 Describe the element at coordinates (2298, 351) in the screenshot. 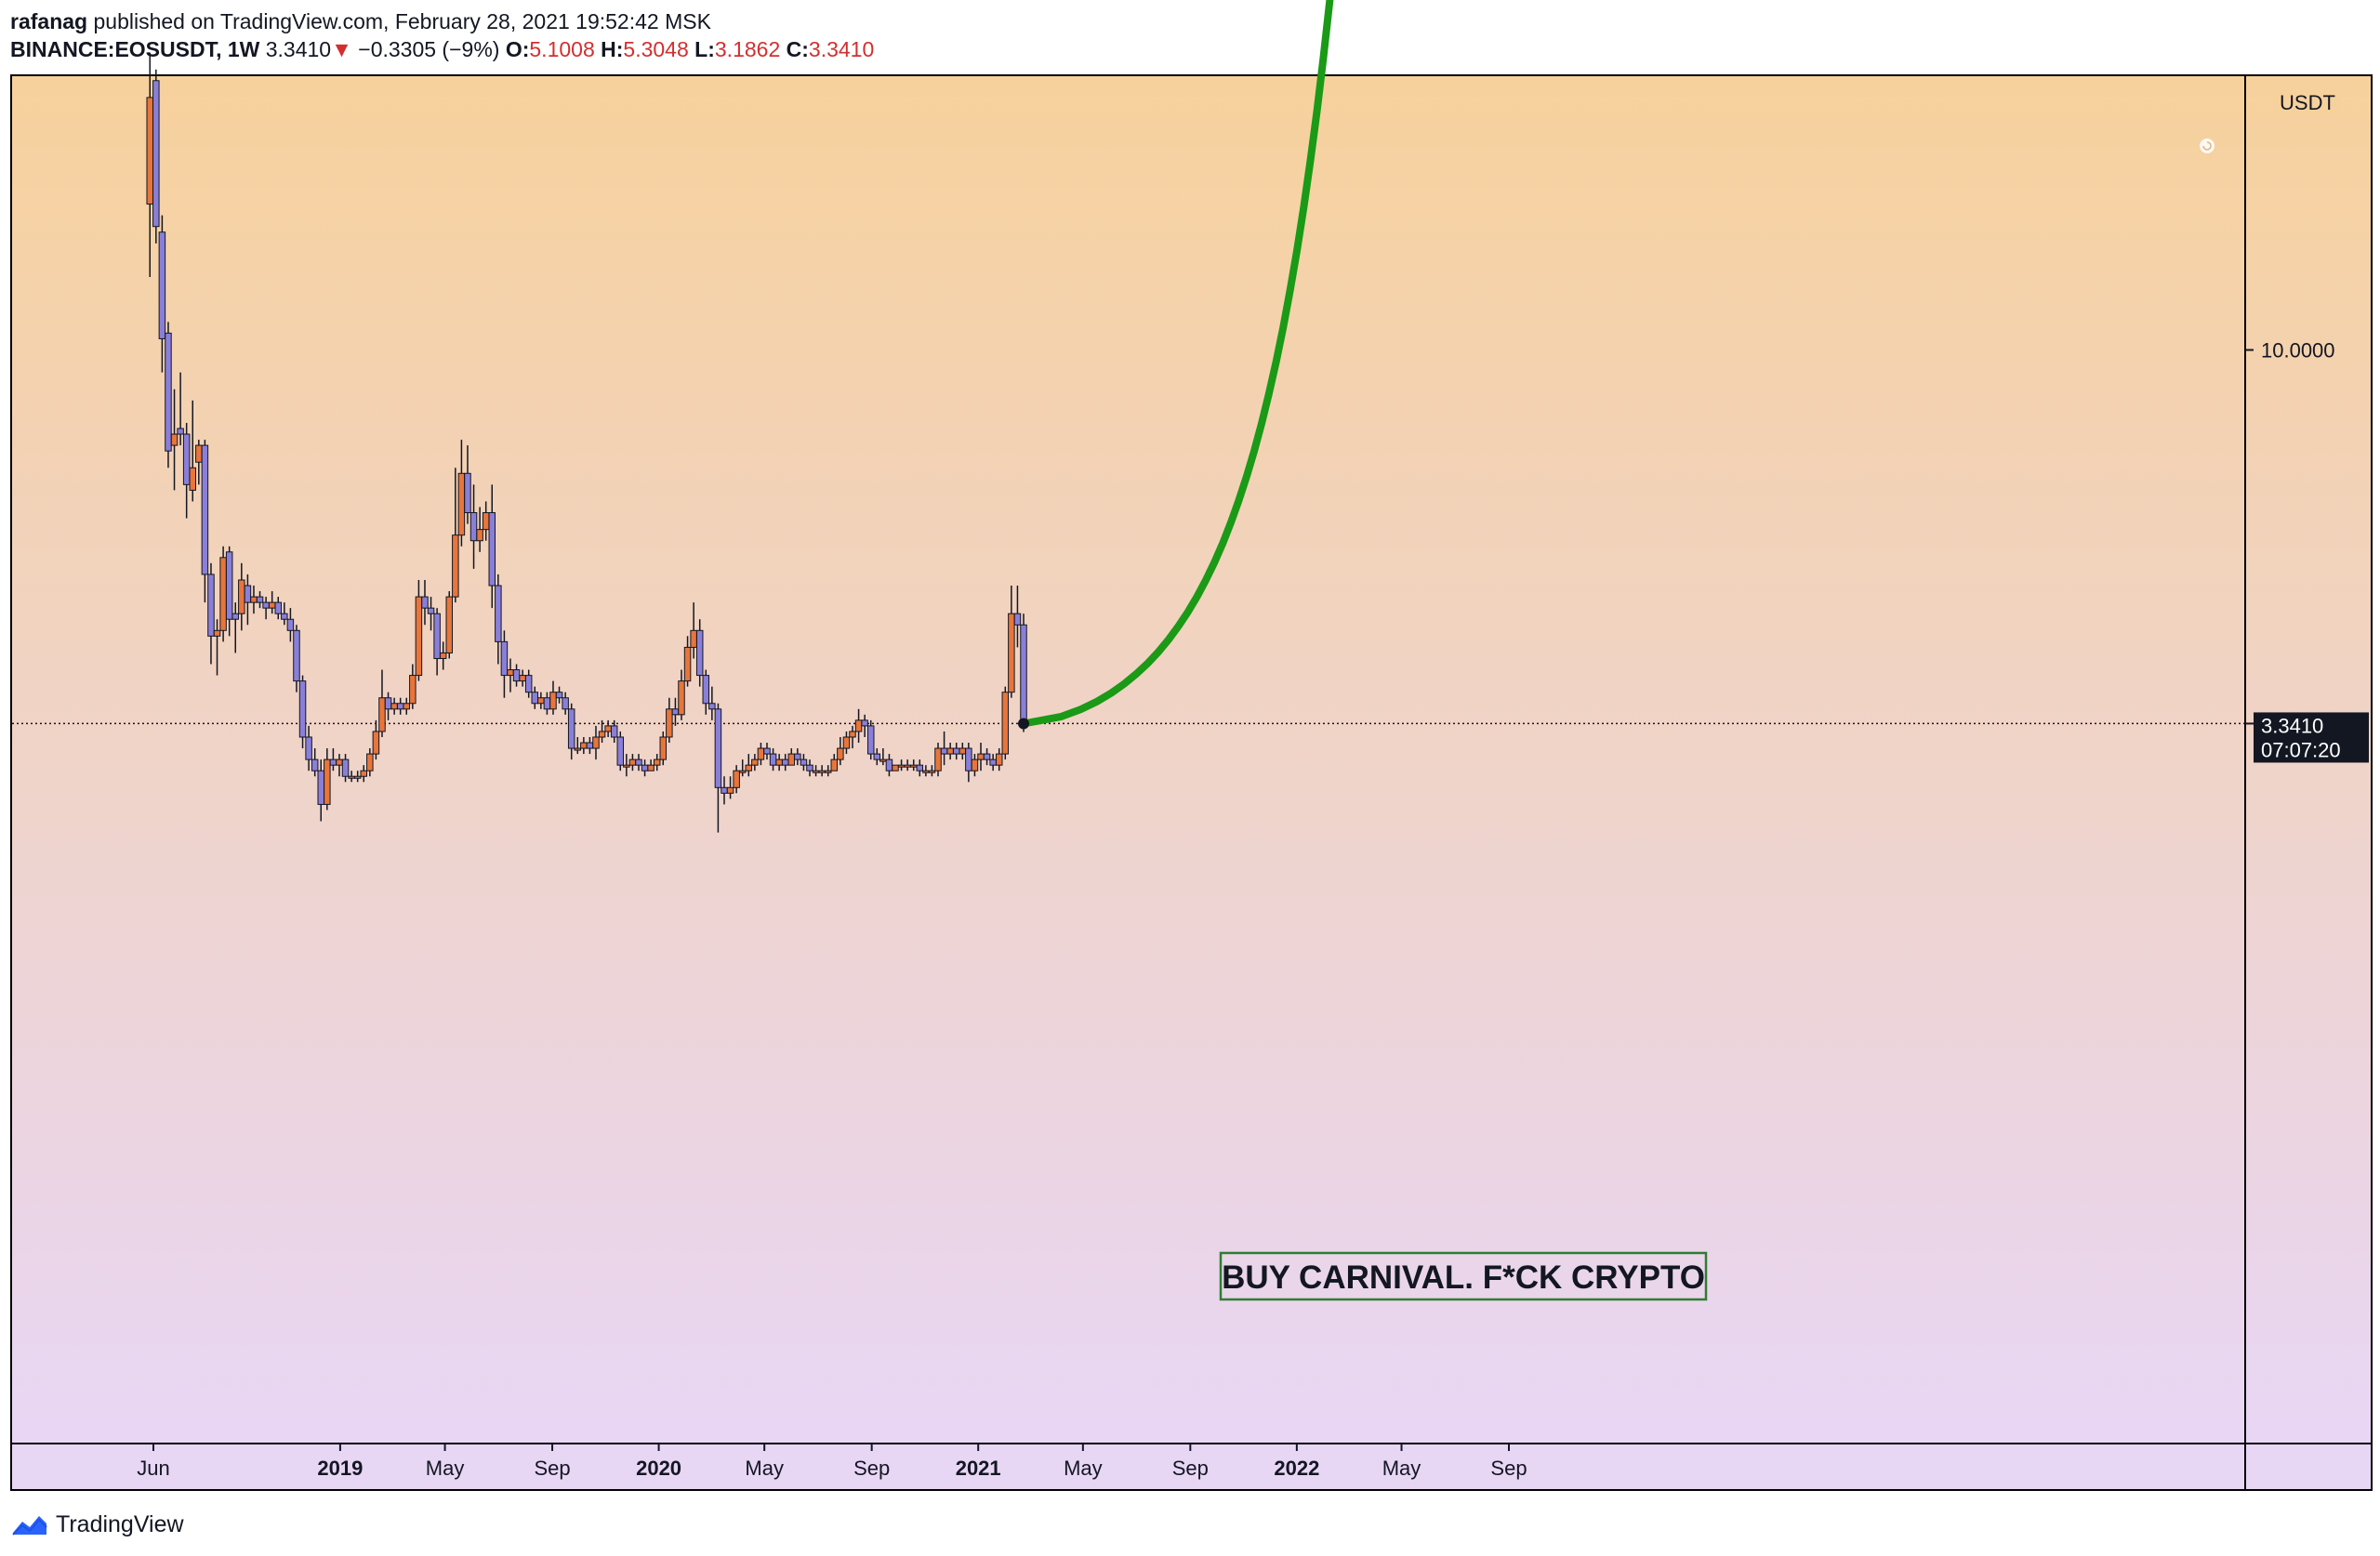

I see `y-tick-label: 10.0000` at that location.